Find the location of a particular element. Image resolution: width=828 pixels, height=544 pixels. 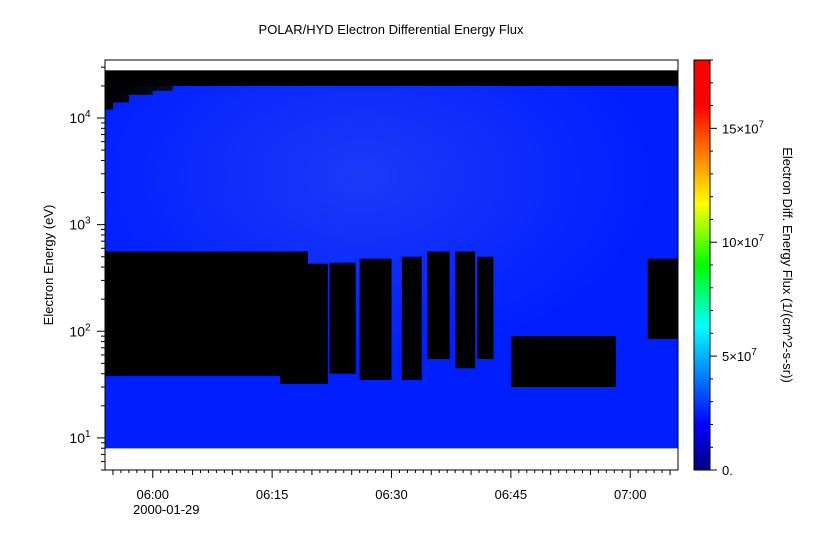

colorbar-tick-label: 10×107 is located at coordinates (743, 241).